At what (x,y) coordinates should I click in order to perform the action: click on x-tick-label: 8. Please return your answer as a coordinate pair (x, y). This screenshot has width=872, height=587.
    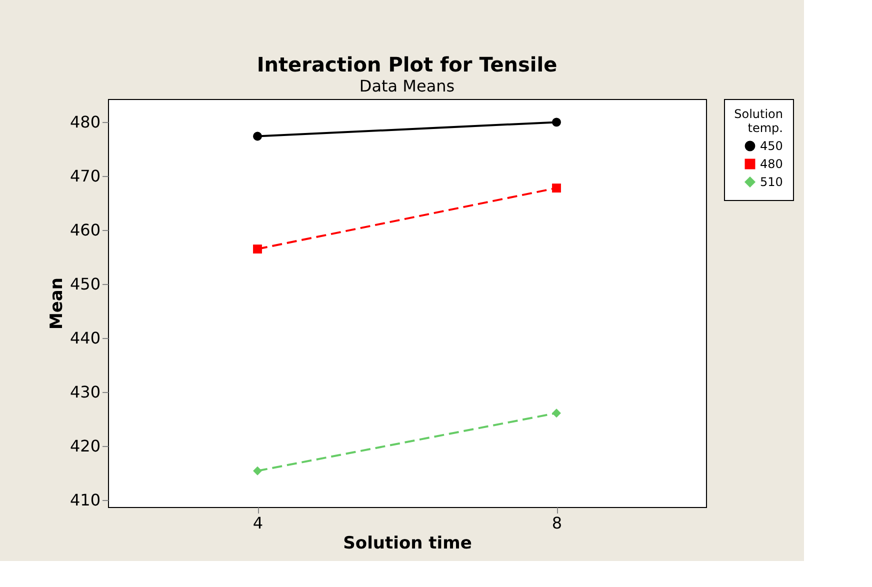
    Looking at the image, I should click on (557, 523).